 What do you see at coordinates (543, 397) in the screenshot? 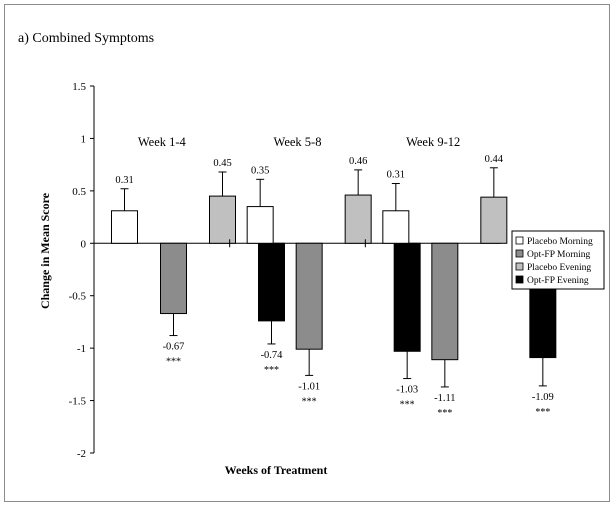
I see `data-label: -1.09` at bounding box center [543, 397].